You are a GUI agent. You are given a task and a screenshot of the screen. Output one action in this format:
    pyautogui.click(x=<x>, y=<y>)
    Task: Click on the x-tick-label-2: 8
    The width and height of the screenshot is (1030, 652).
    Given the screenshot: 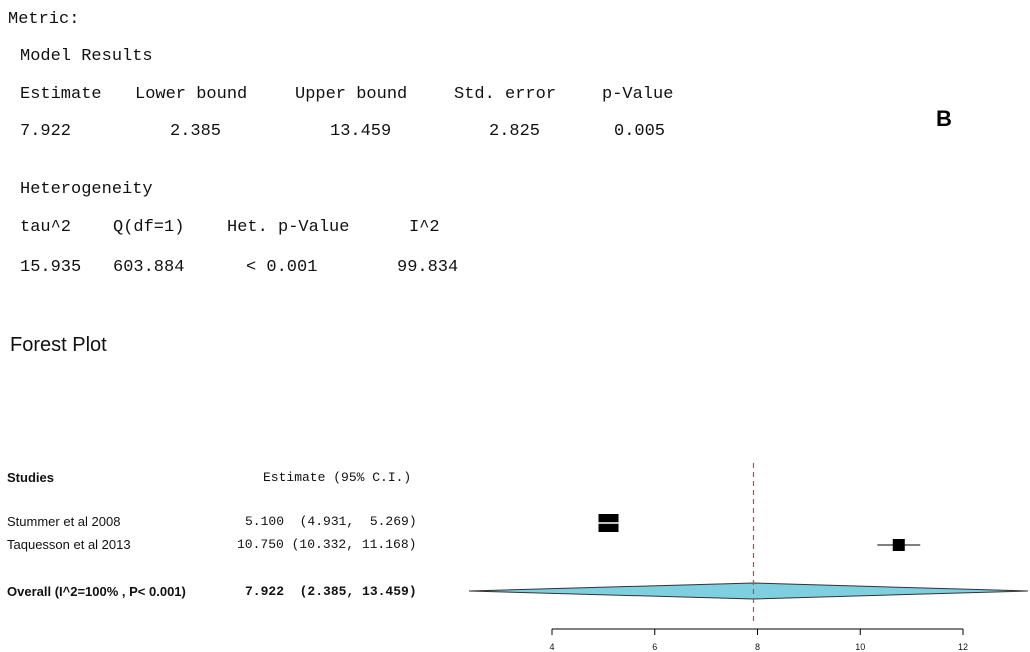 What is the action you would take?
    pyautogui.click(x=757, y=647)
    